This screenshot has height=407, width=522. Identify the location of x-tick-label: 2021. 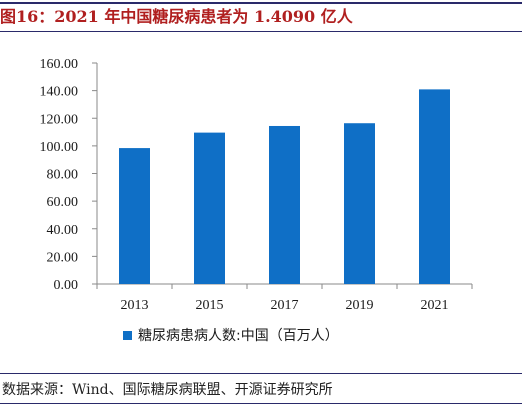
(435, 305).